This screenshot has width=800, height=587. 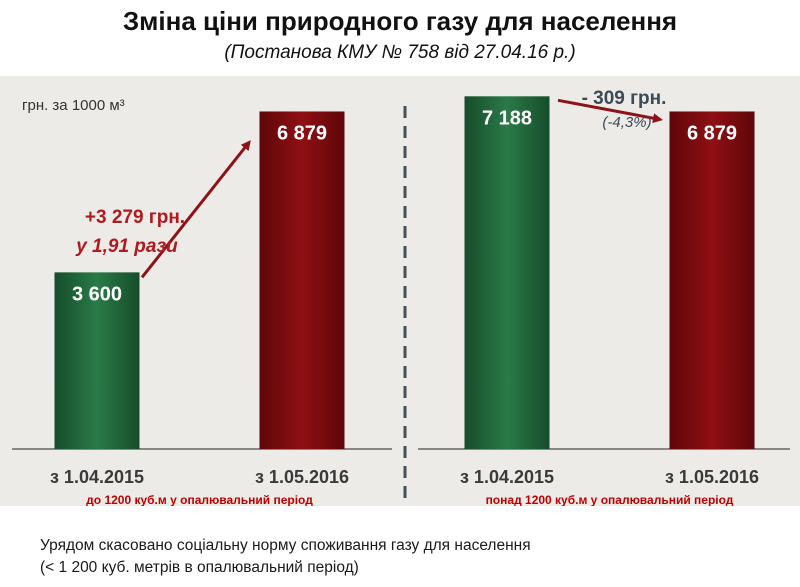 What do you see at coordinates (73, 105) in the screenshot?
I see `unit-label: грн. за 1000 м³` at bounding box center [73, 105].